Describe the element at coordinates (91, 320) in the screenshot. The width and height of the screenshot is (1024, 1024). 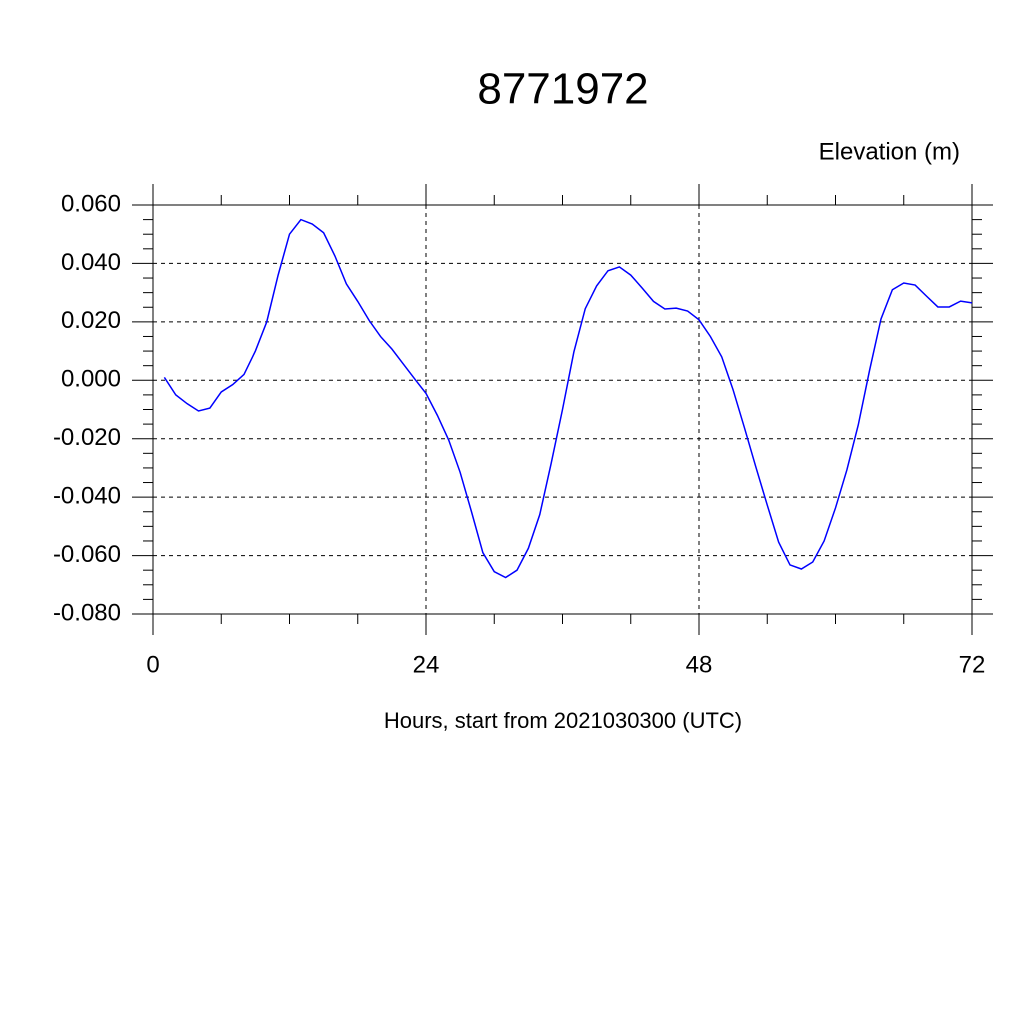
I see `y-tick-label: 0.020` at that location.